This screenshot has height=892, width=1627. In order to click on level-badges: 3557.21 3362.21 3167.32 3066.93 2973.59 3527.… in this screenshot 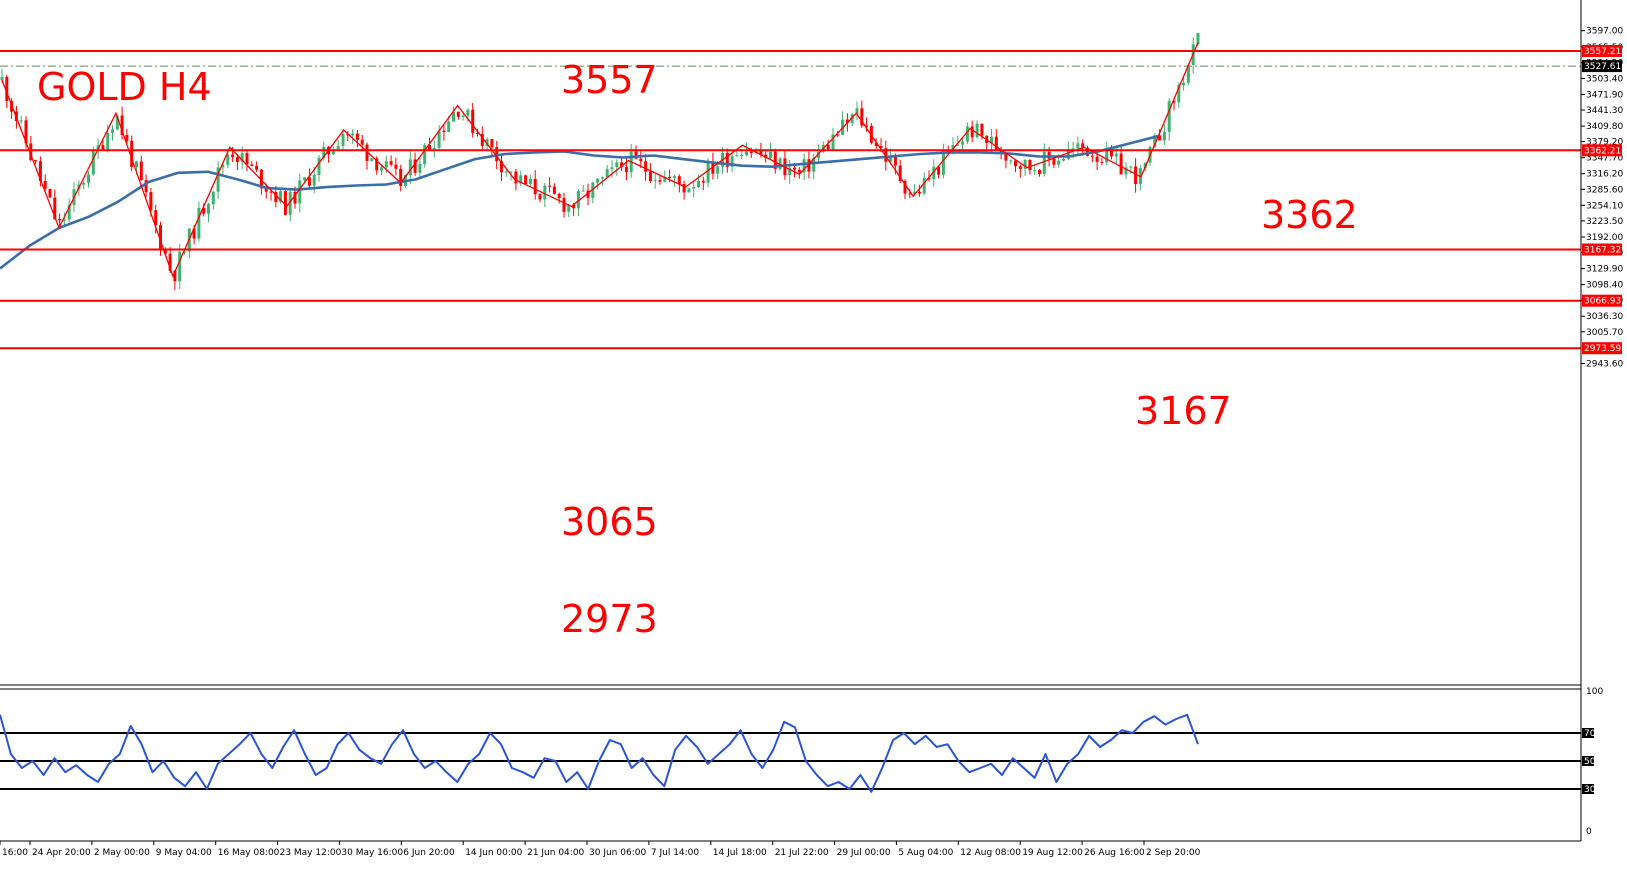, I will do `click(1602, 200)`.